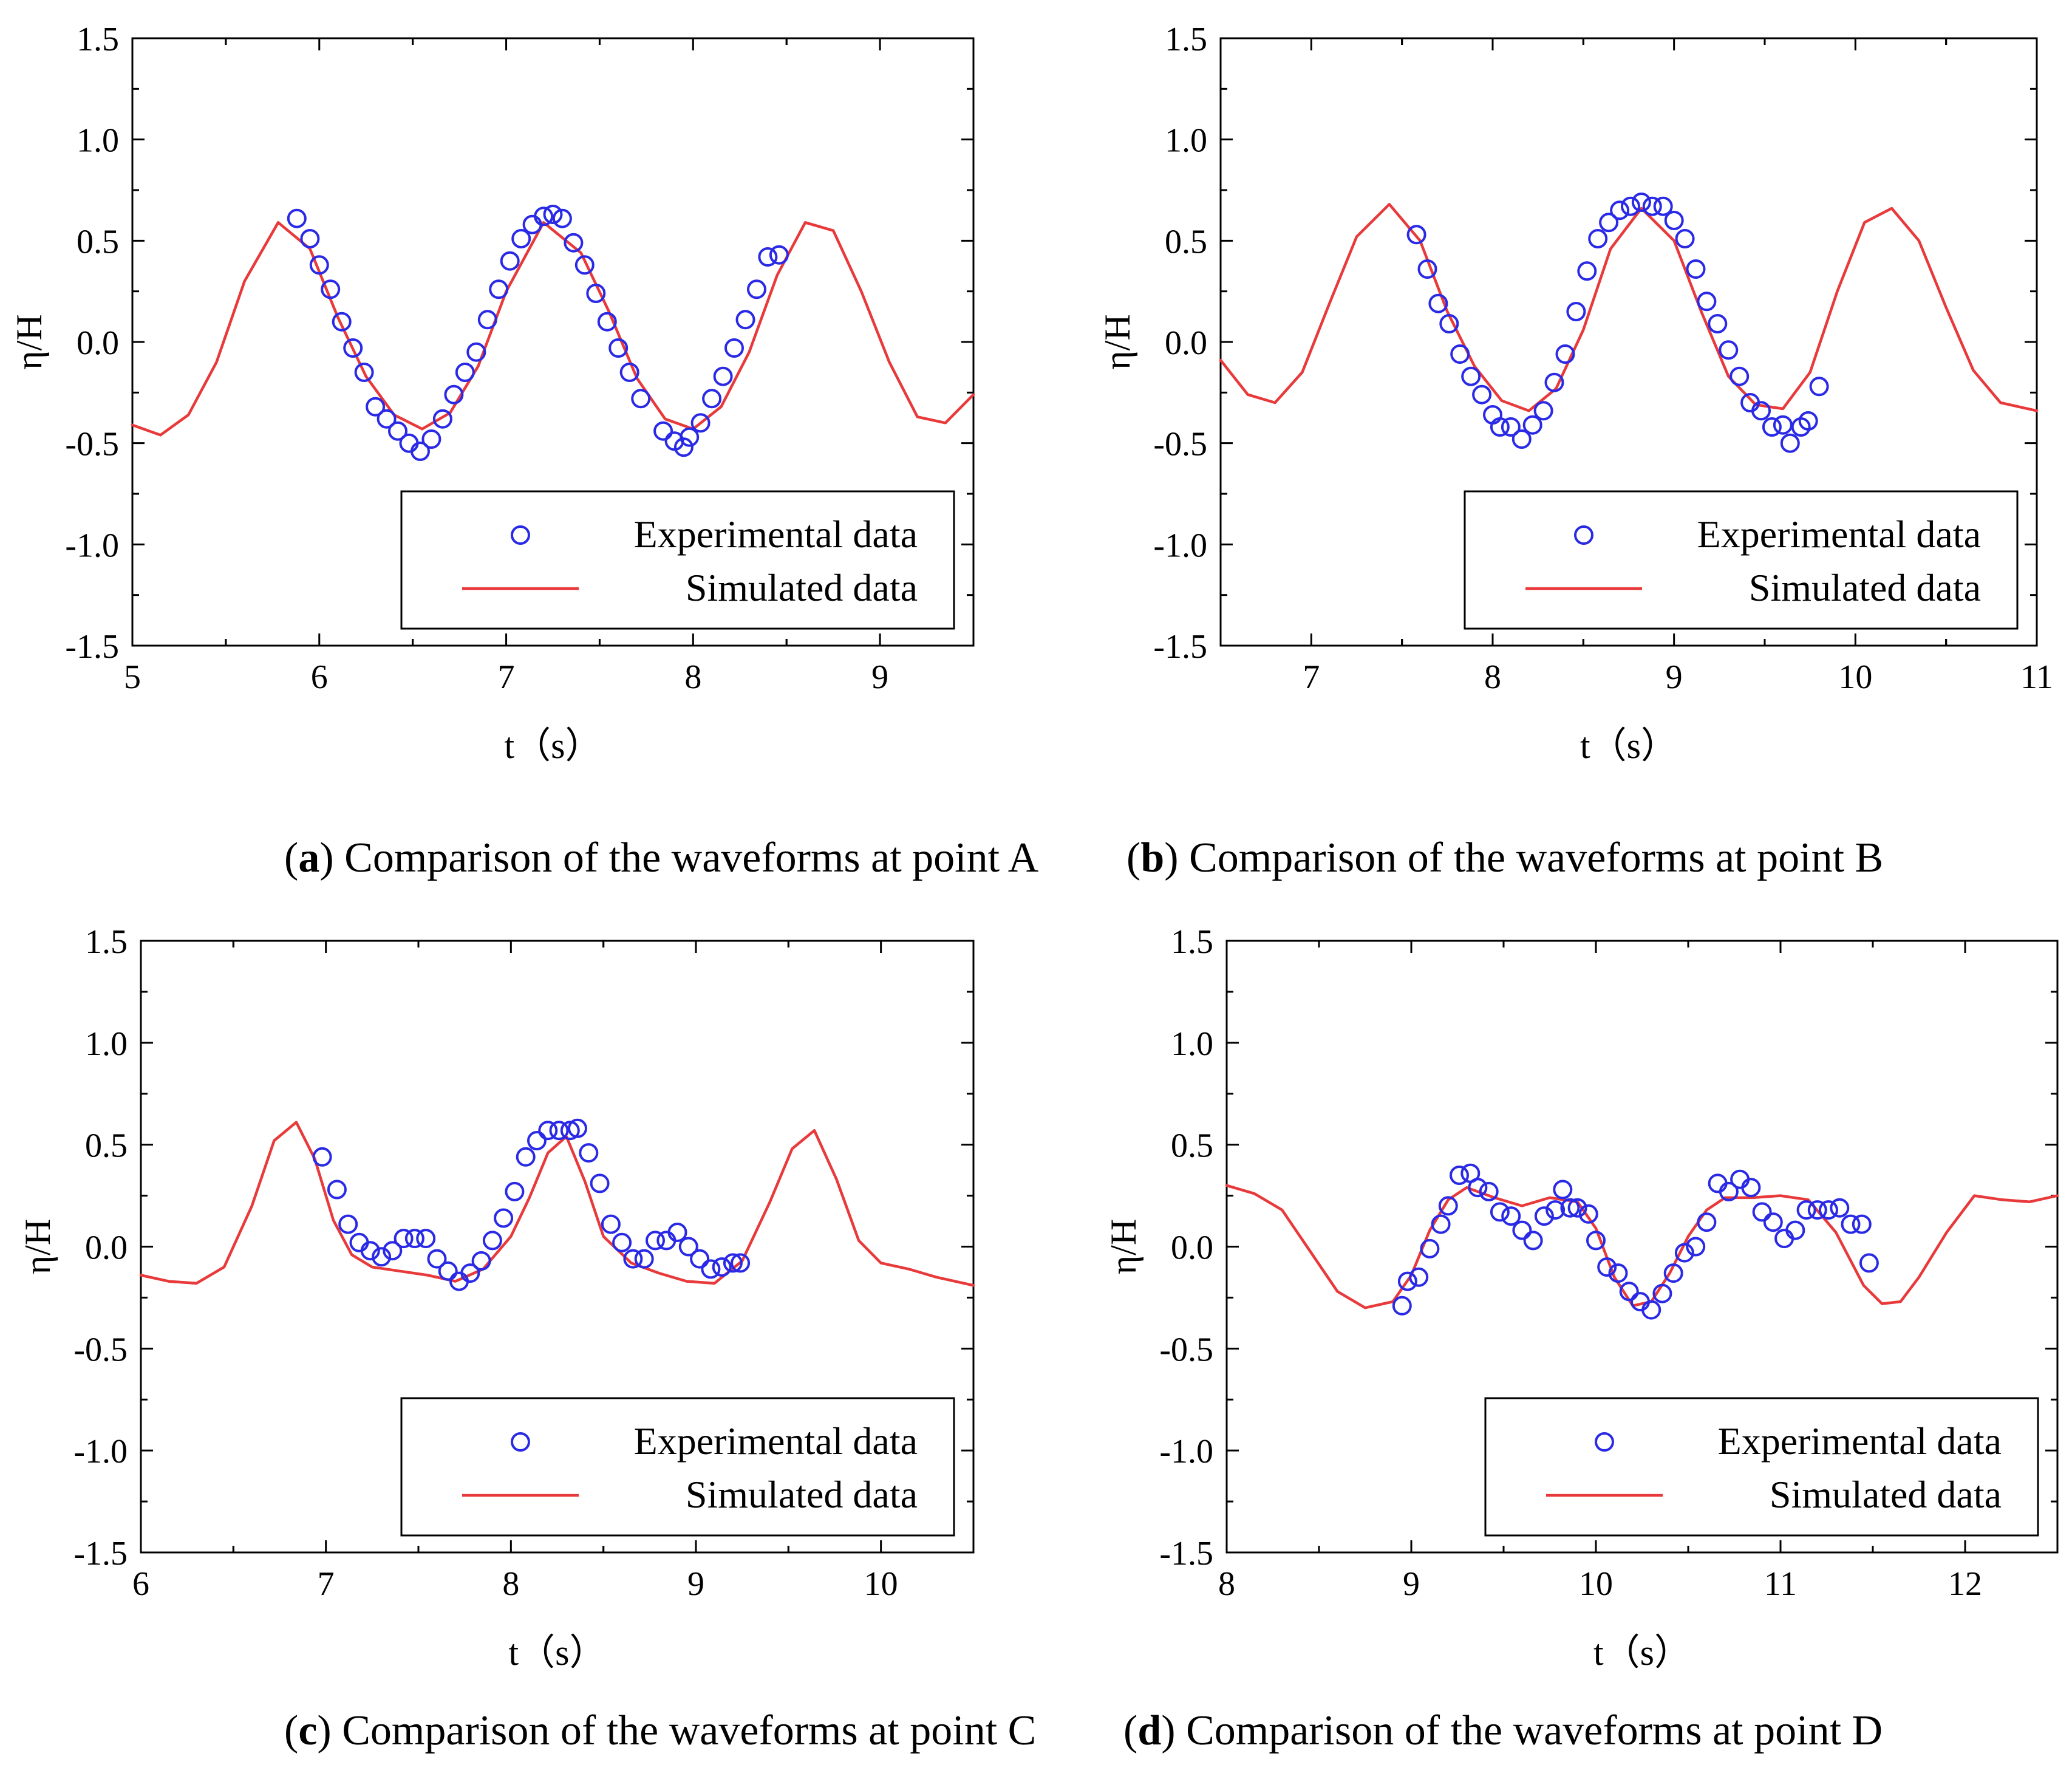  Describe the element at coordinates (1180, 444) in the screenshot. I see `y-tick-label: -0.5` at that location.